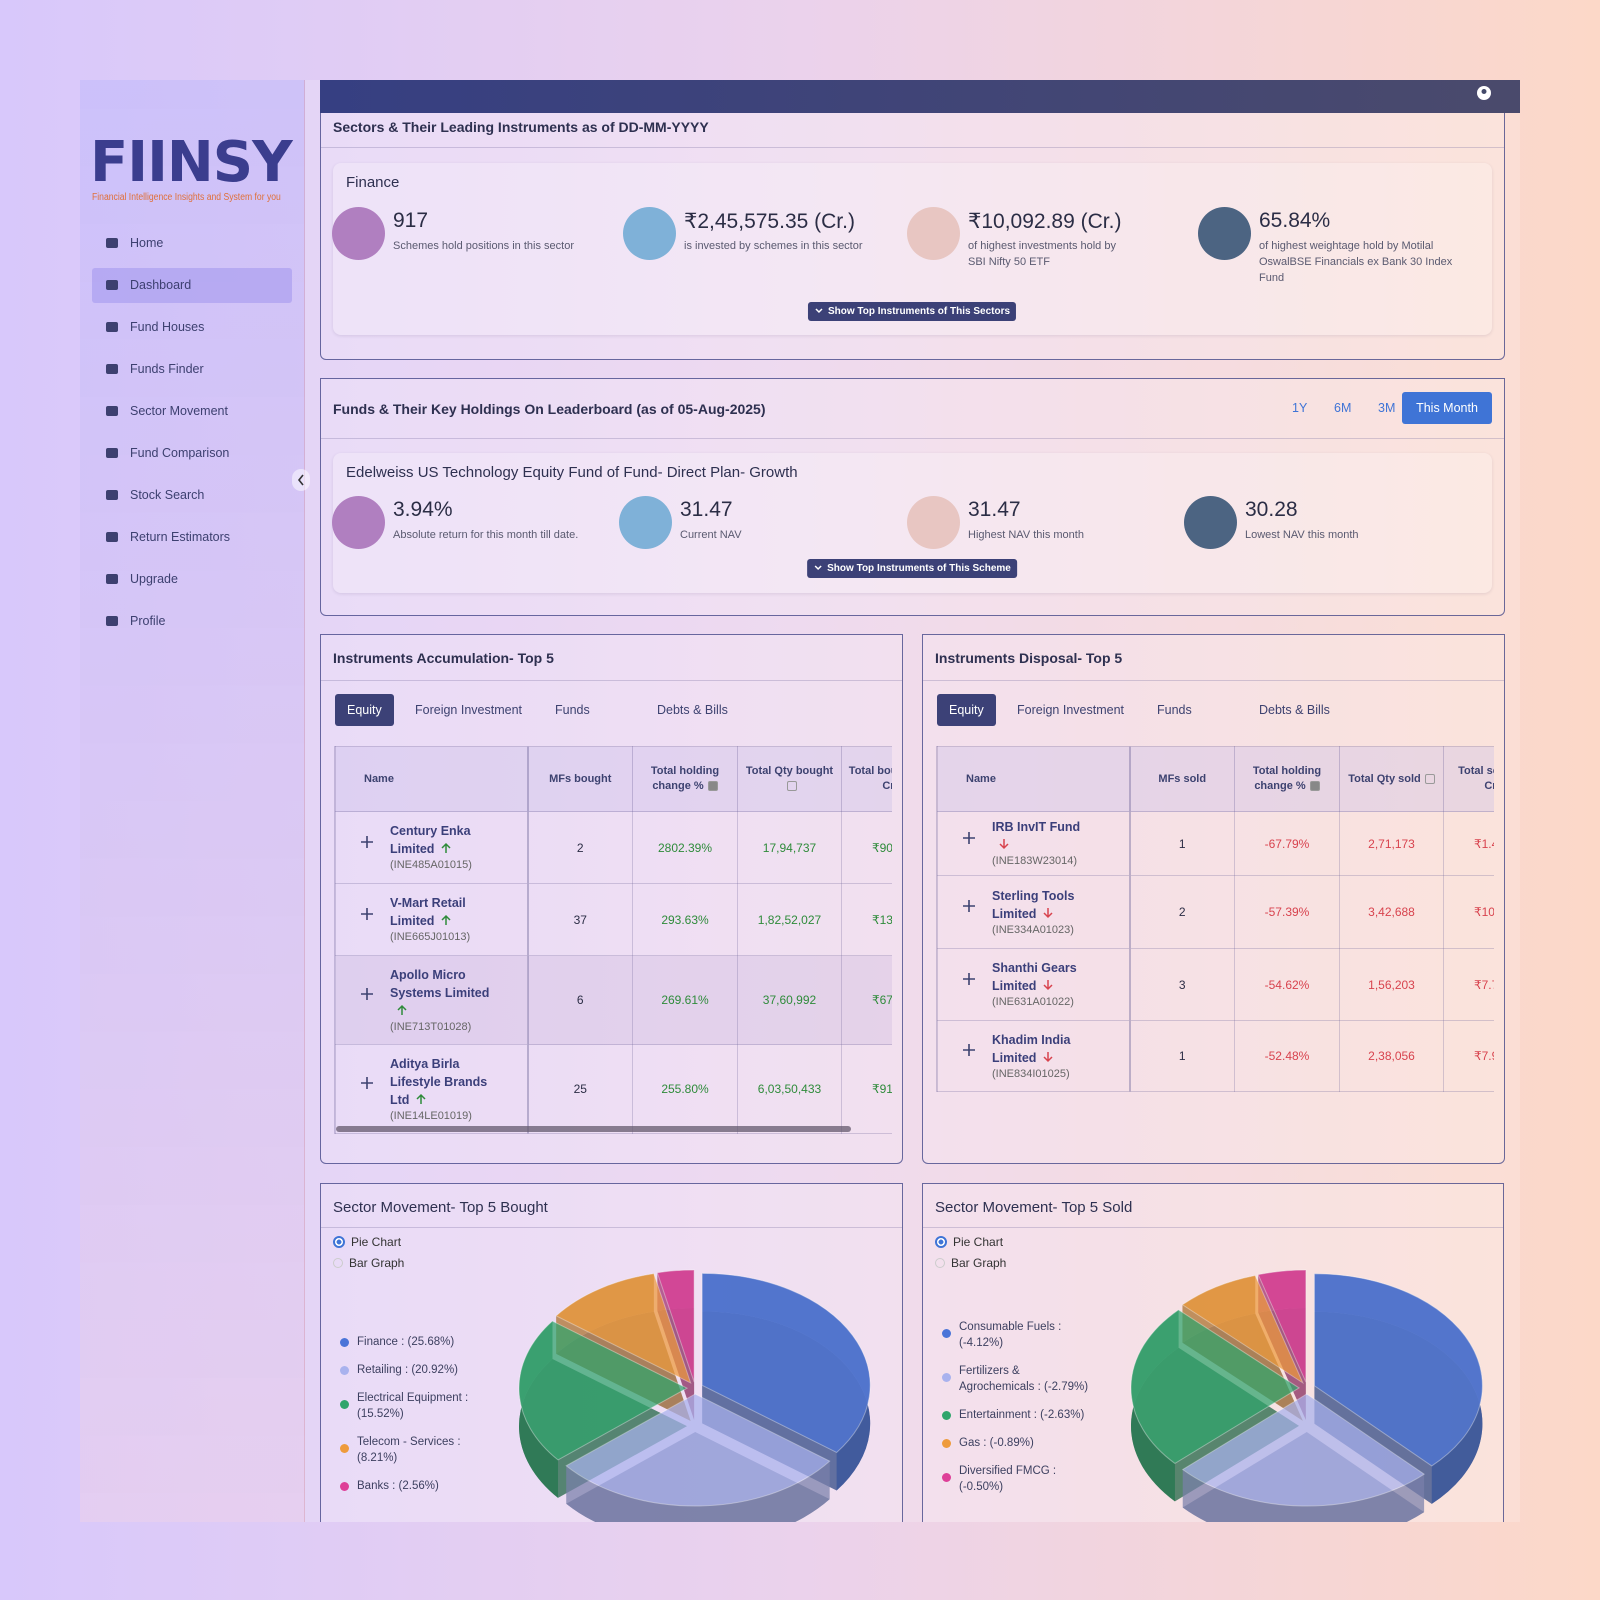 The height and width of the screenshot is (1600, 1600). What do you see at coordinates (1182, 778) in the screenshot?
I see `header-label: MFs sold` at bounding box center [1182, 778].